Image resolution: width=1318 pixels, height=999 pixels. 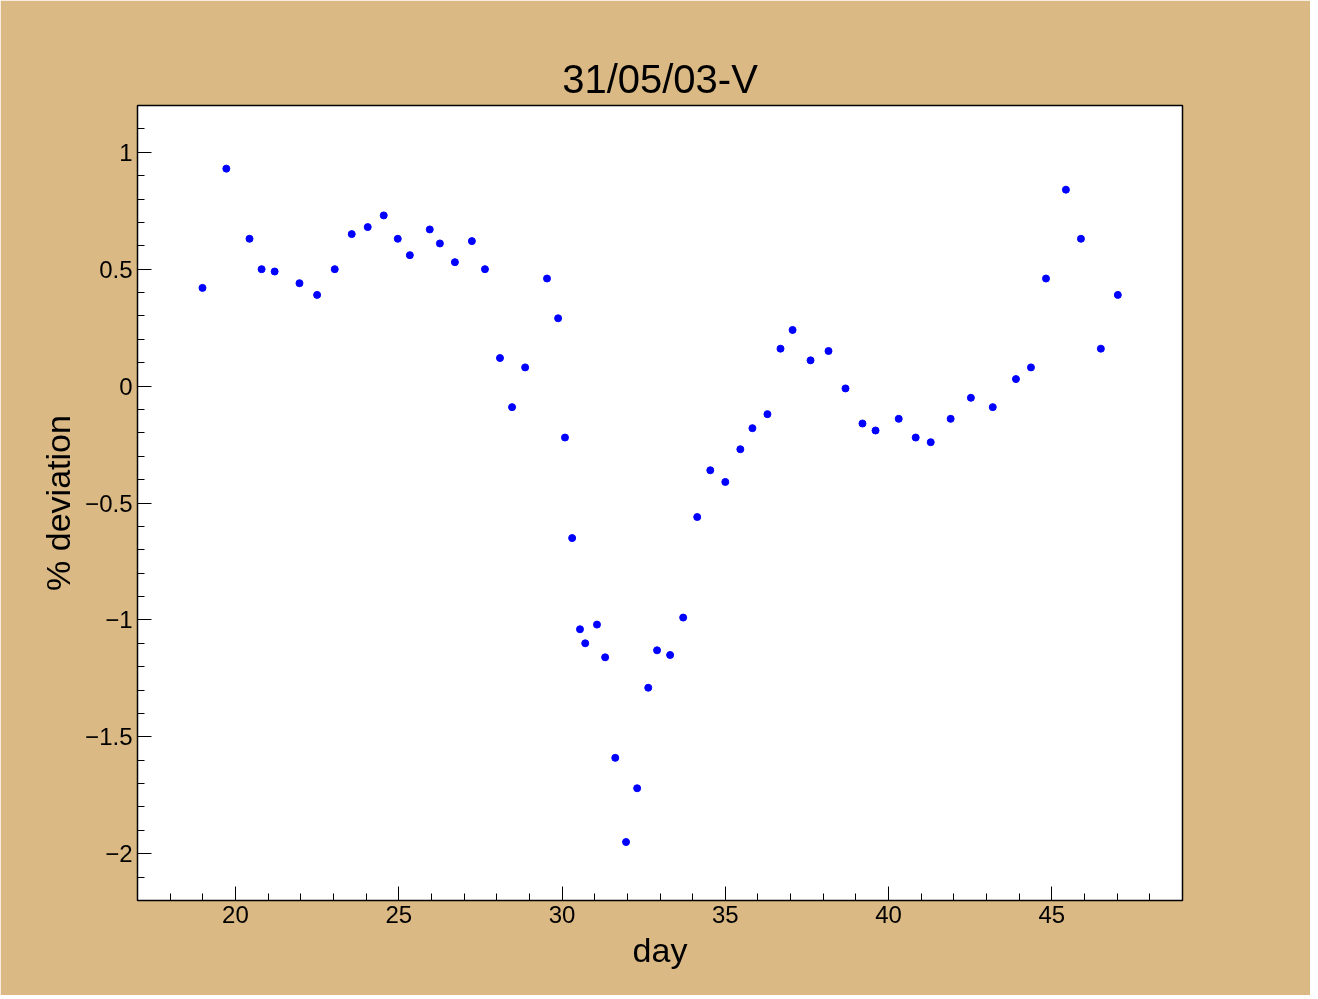 I want to click on y-tick-label: 0.5, so click(x=116, y=269).